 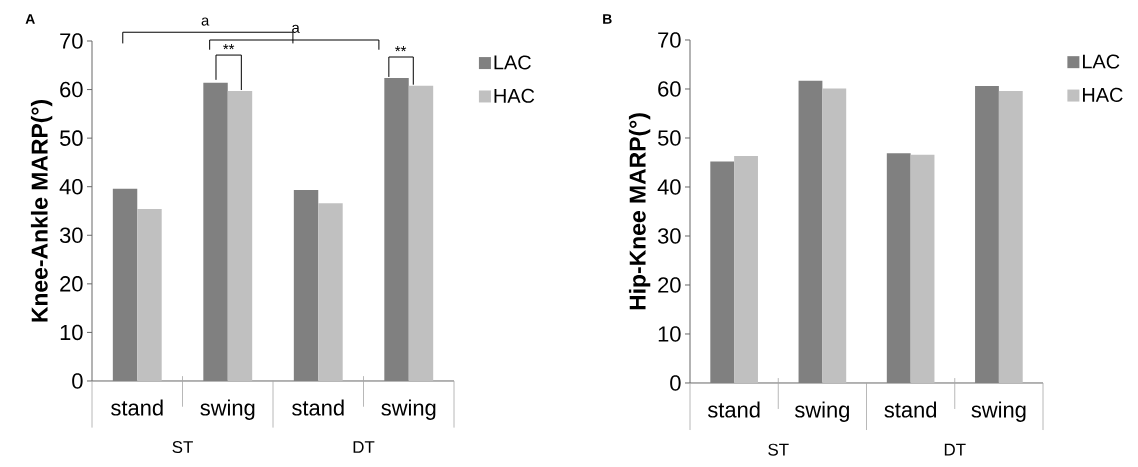 I want to click on chart-title: A, so click(x=30, y=19).